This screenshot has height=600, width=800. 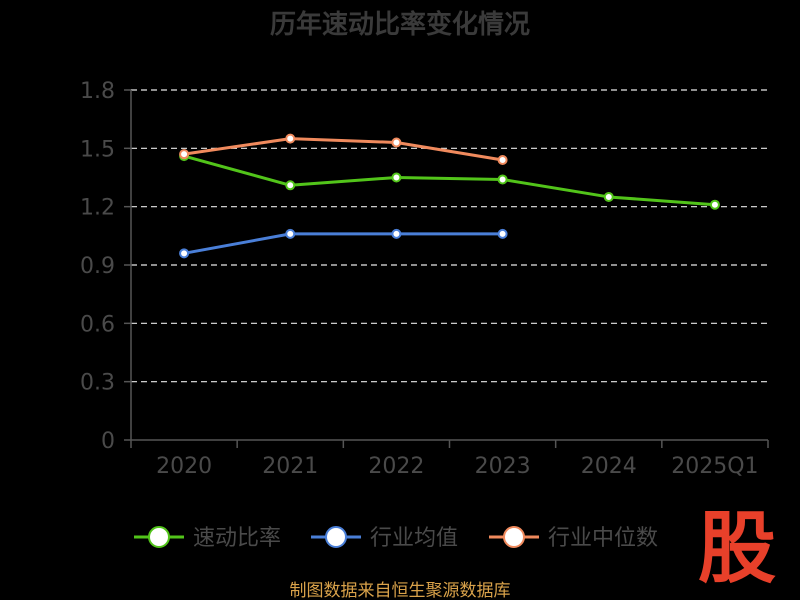 I want to click on legend-label: 速动比率, so click(x=237, y=538).